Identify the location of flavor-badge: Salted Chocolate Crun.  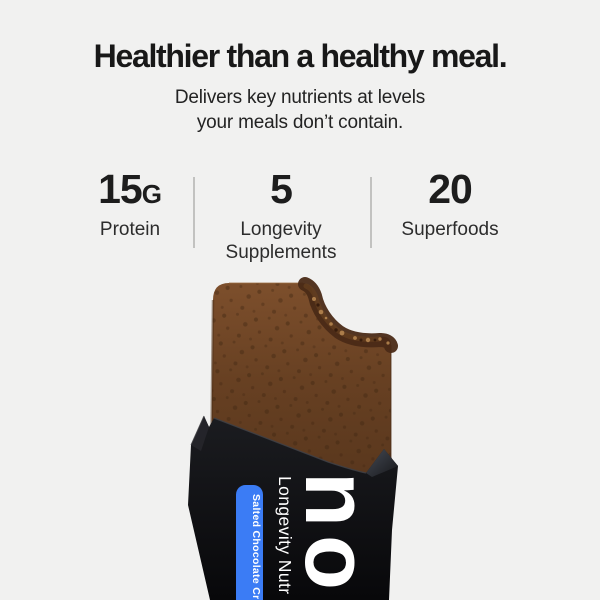
(249, 542).